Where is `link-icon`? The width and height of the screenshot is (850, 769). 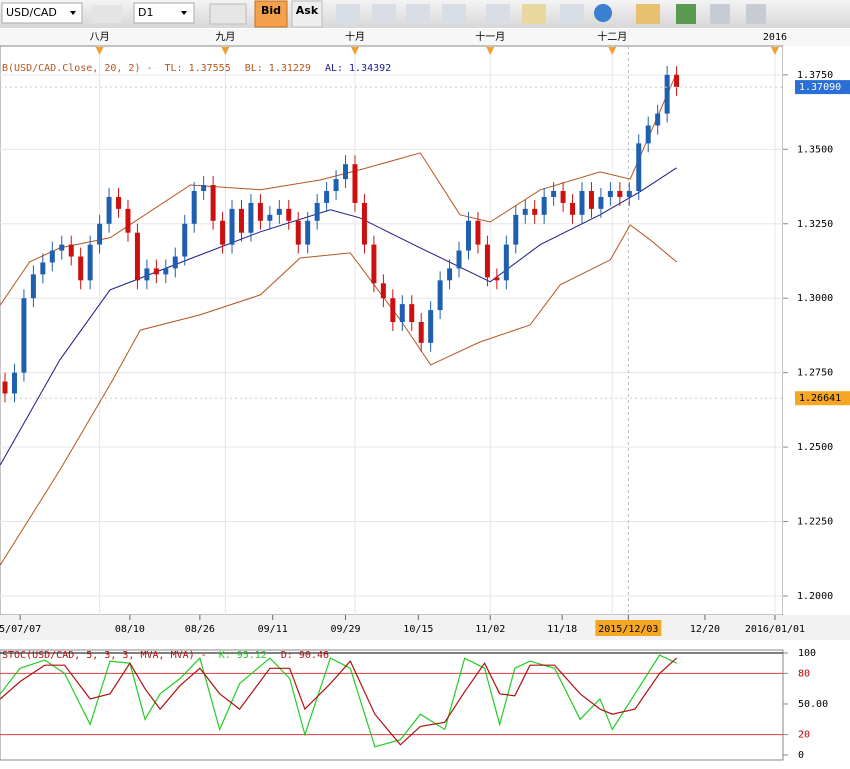 link-icon is located at coordinates (107, 14).